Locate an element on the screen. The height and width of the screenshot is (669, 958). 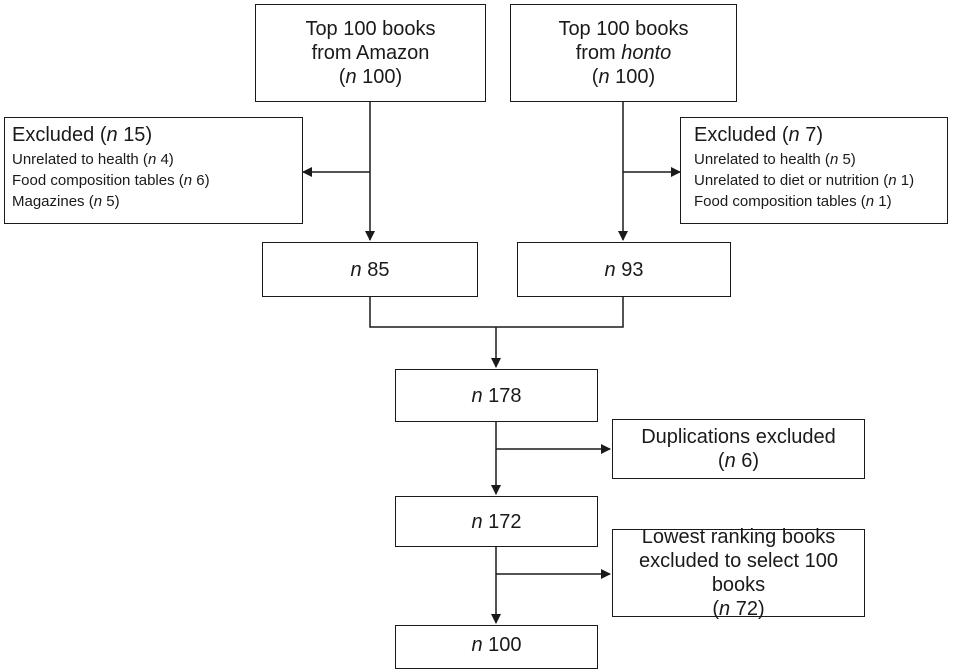
source-honto-line2: from honto is located at coordinates (623, 53).